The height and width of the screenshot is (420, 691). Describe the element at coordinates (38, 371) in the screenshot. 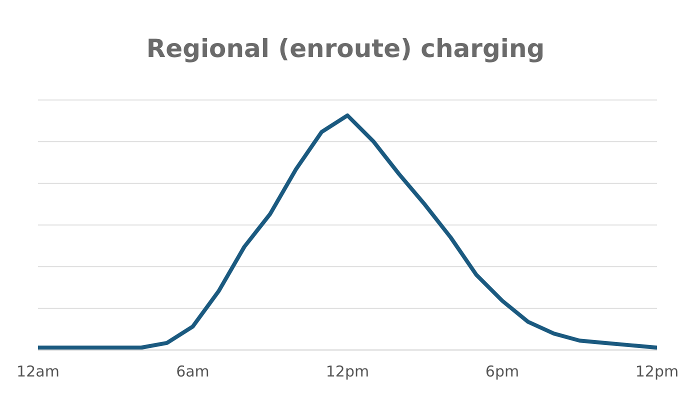

I see `x-tick-label: 12am` at that location.